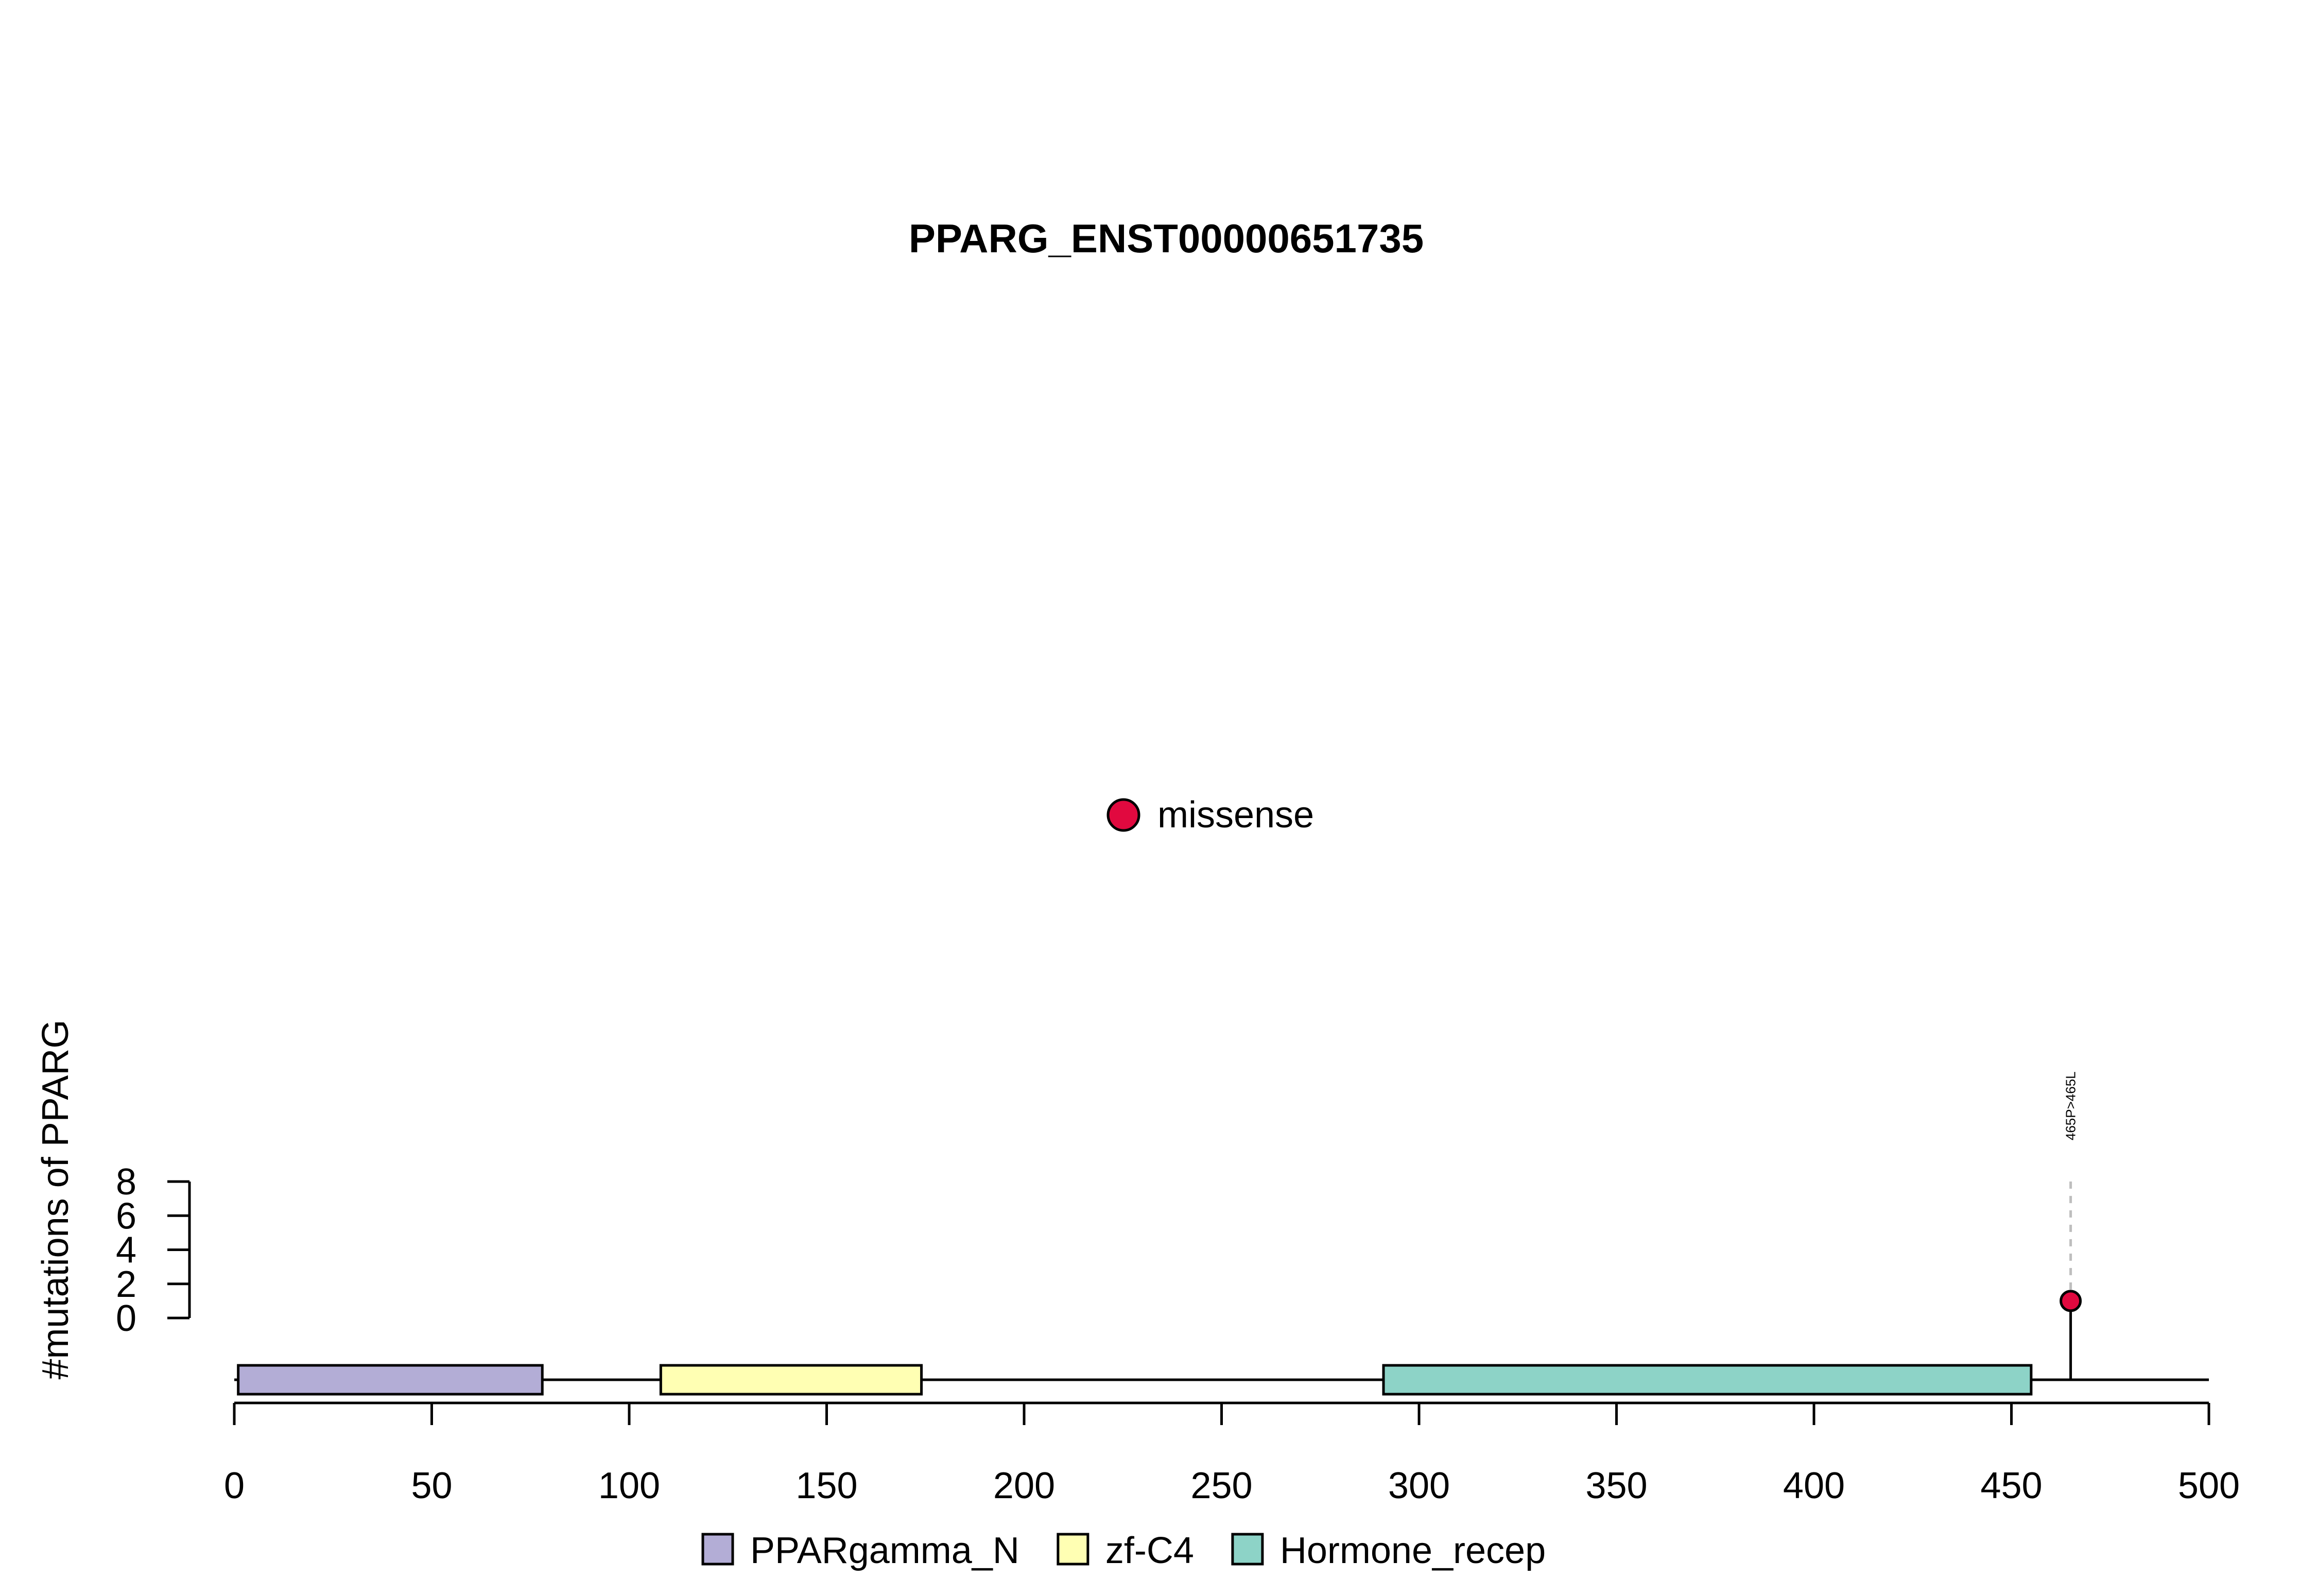  Describe the element at coordinates (1024, 1486) in the screenshot. I see `x-tick-label: 200` at that location.